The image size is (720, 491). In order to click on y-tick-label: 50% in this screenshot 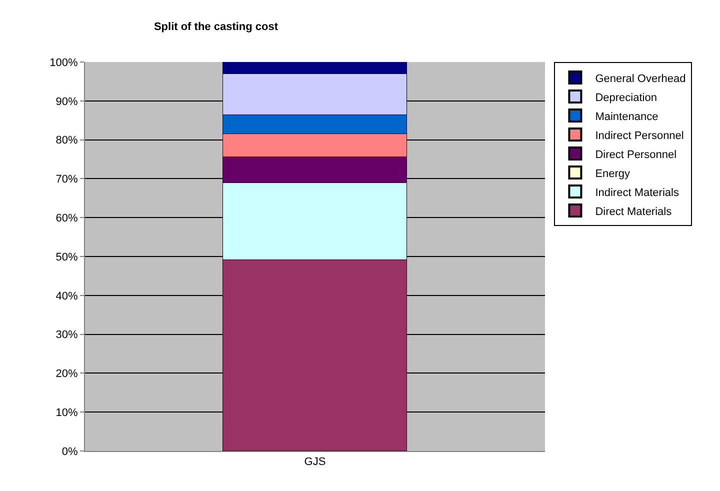, I will do `click(67, 257)`.